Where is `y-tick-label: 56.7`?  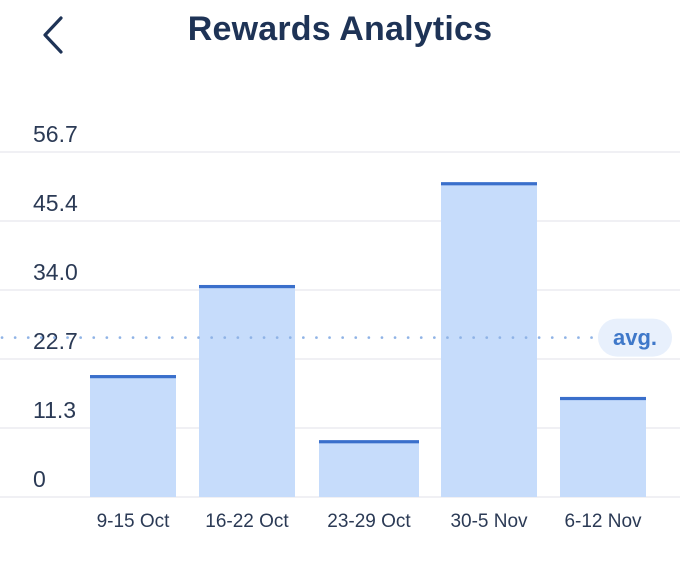
y-tick-label: 56.7 is located at coordinates (55, 134).